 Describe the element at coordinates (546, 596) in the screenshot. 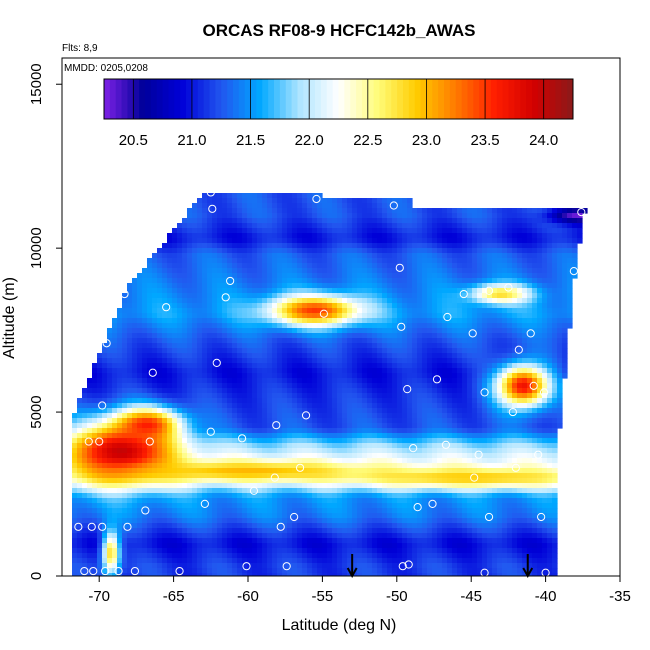

I see `x-tick-6: -40` at that location.